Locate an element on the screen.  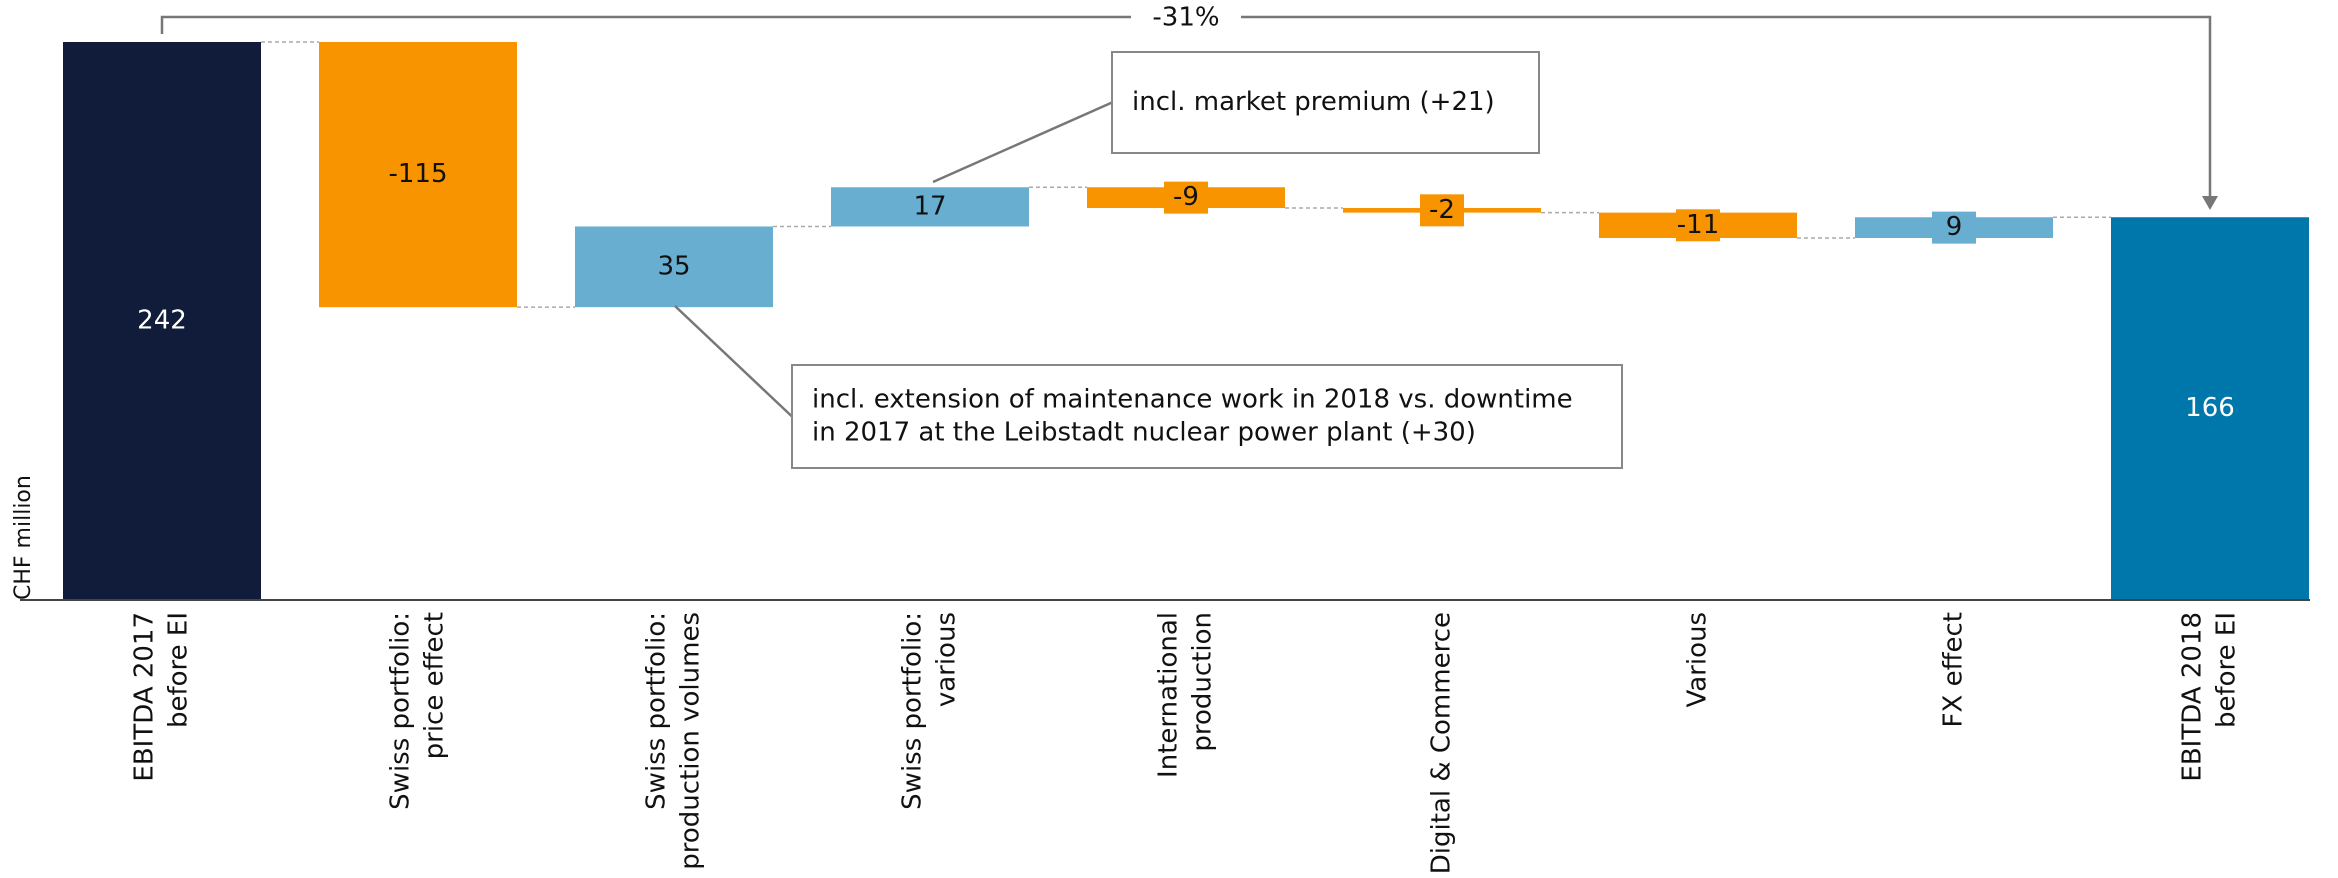
change-label: -31% is located at coordinates (1185, 18).